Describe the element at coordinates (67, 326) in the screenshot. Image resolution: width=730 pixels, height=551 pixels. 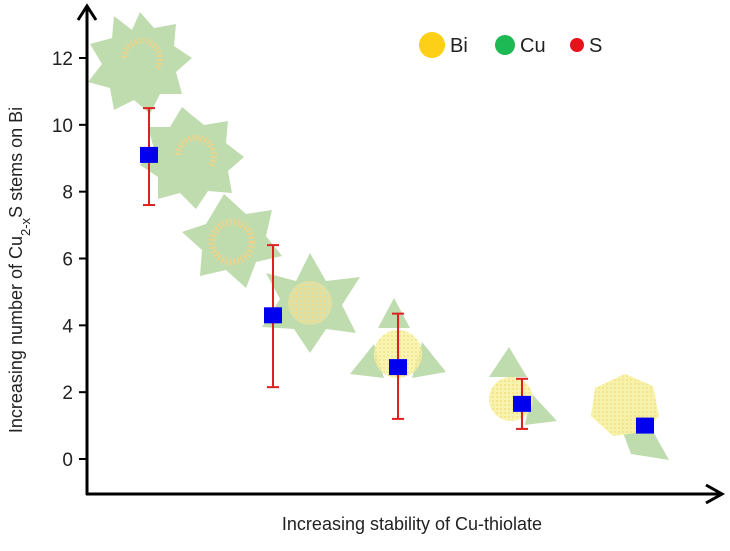
I see `y-tick-label: 4` at that location.